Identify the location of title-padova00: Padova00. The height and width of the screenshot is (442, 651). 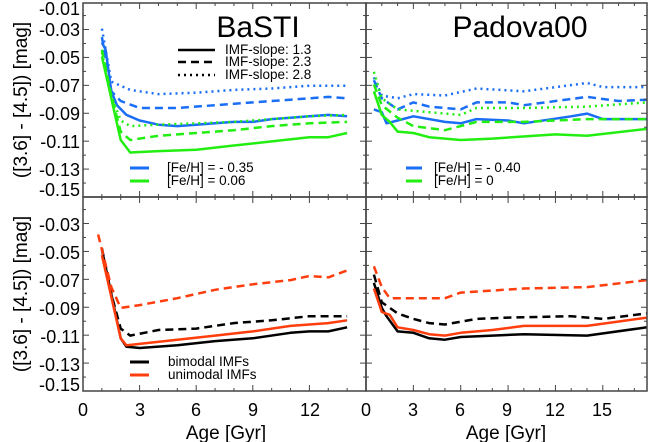
(519, 27).